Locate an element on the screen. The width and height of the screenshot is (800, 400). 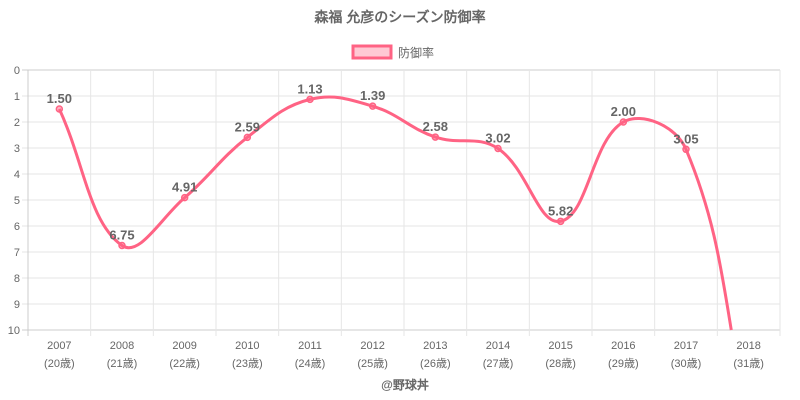
data-label: 1.50 is located at coordinates (59, 98).